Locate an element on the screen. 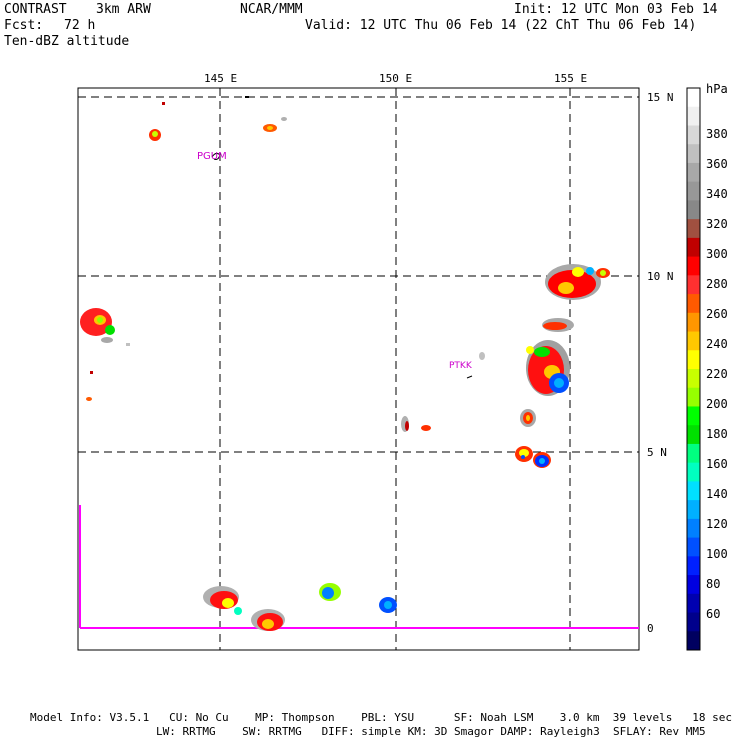 The image size is (740, 740). lat-label-0: 0 is located at coordinates (650, 628).